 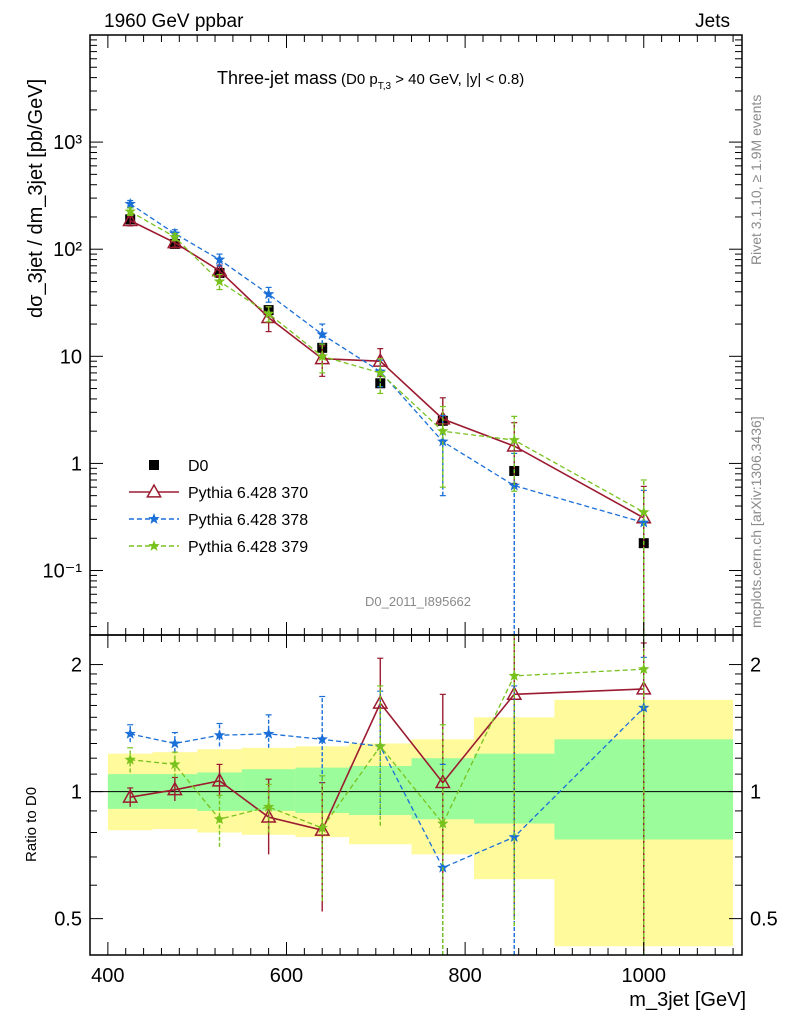 I want to click on legend-label: D0, so click(x=198, y=466).